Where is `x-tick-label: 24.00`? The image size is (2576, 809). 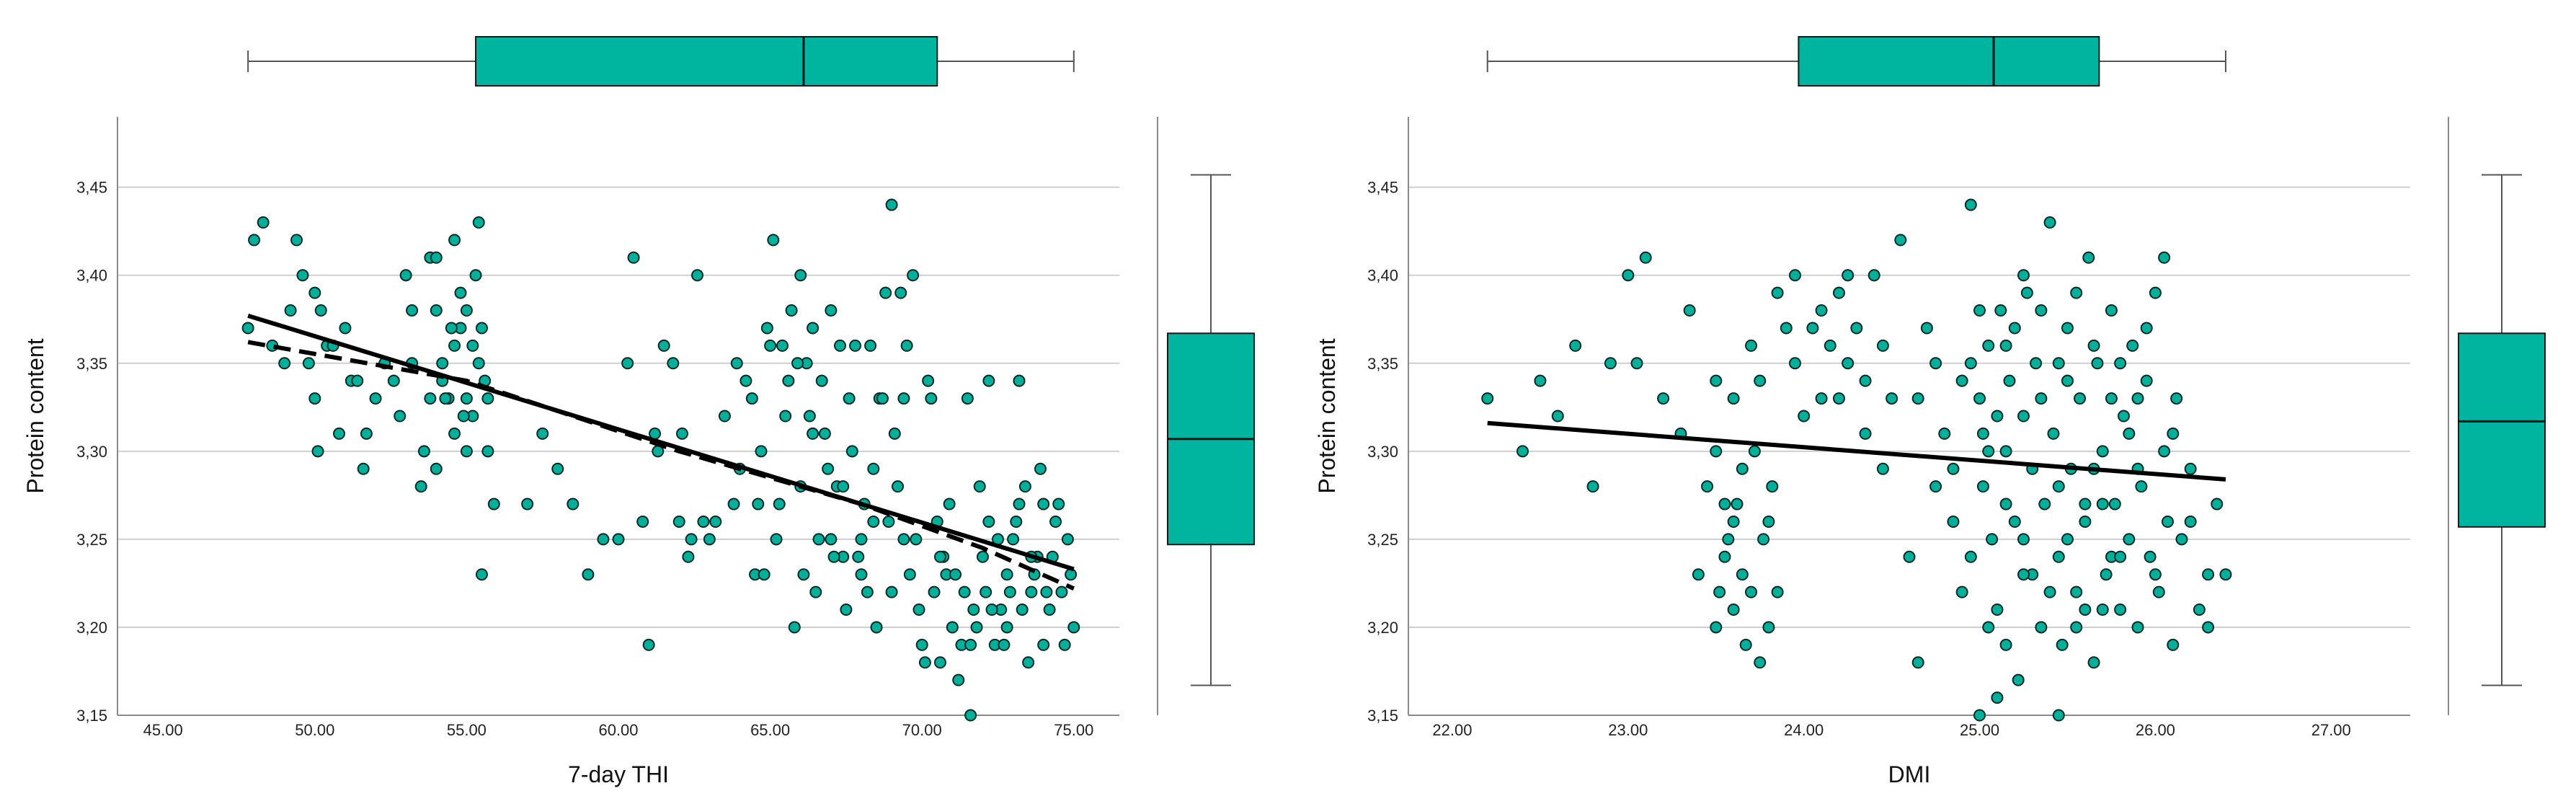 x-tick-label: 24.00 is located at coordinates (1804, 730).